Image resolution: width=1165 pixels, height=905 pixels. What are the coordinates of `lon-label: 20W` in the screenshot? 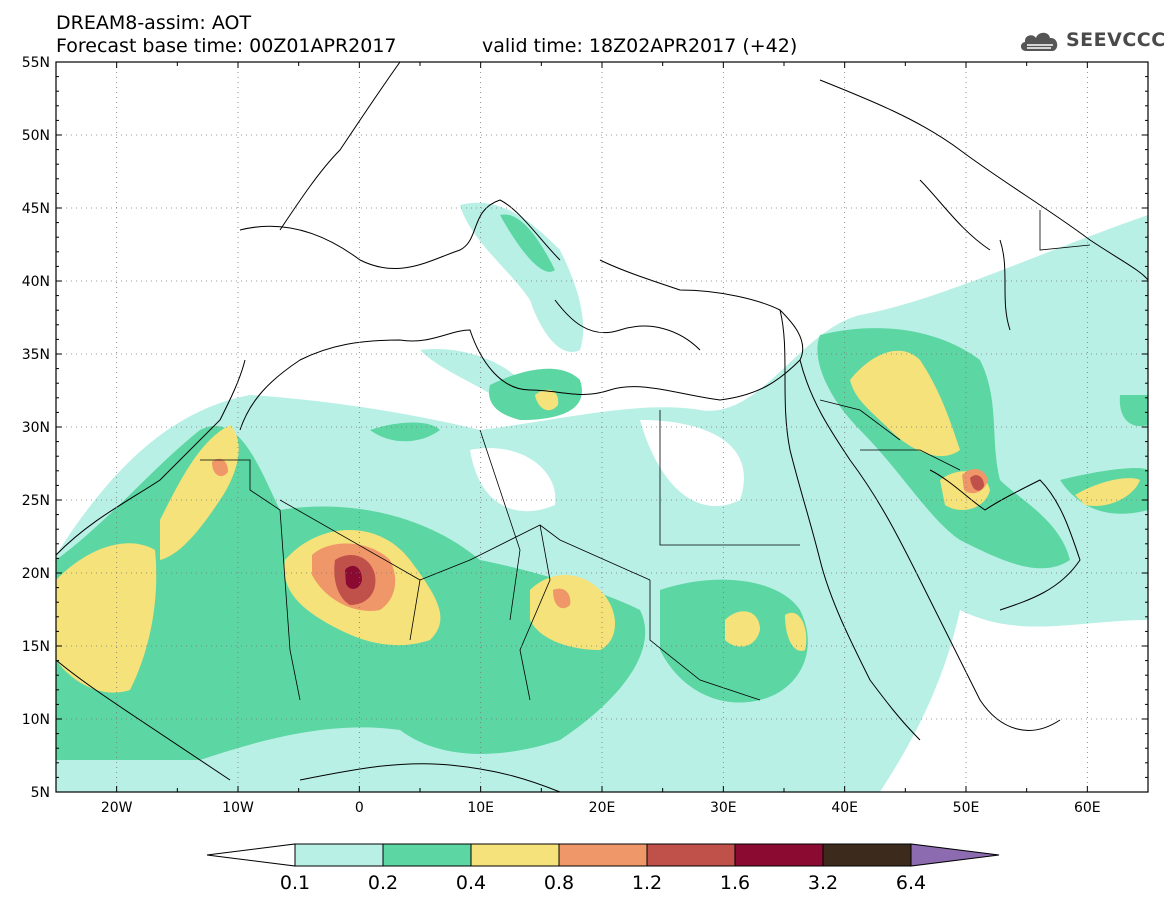 It's located at (117, 808).